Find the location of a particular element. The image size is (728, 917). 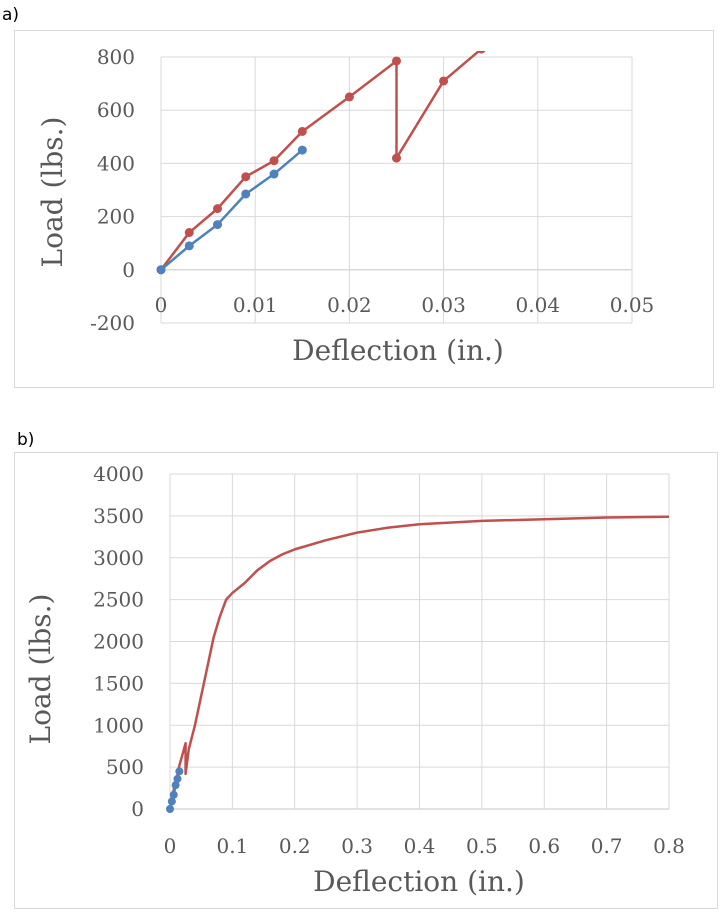

x-tick-label-a: 0 is located at coordinates (161, 305).